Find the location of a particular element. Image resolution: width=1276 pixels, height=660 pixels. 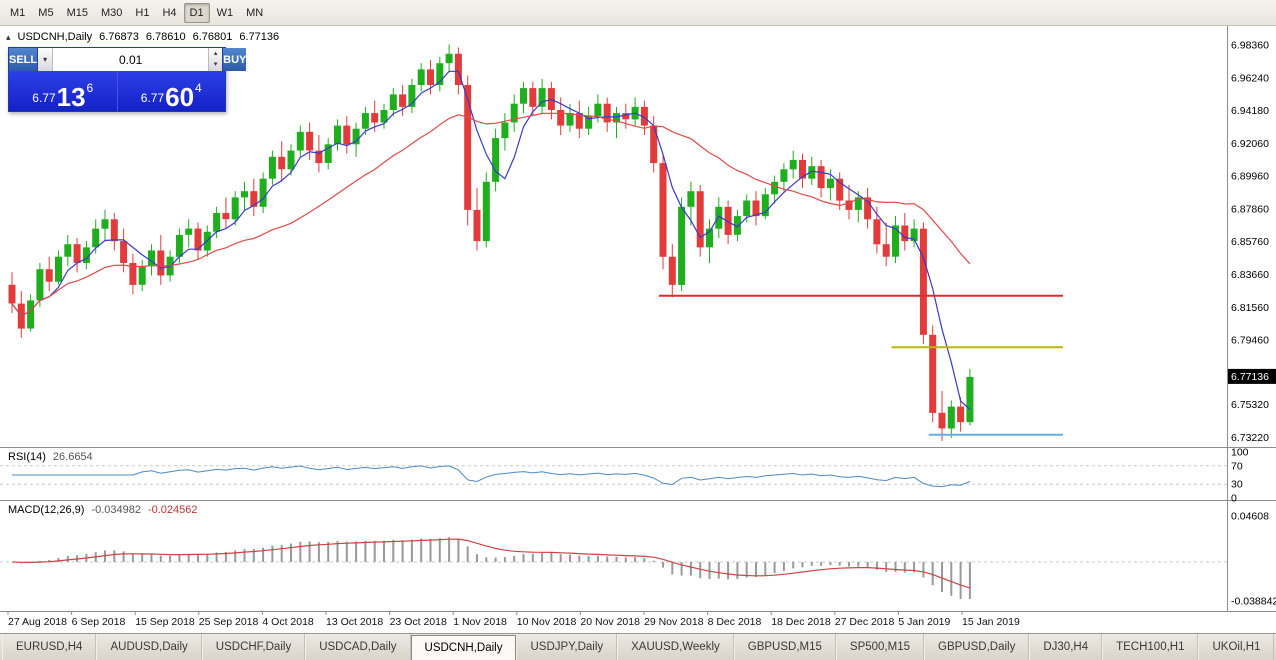

svg-text: 6.73220 is located at coordinates (1250, 438).